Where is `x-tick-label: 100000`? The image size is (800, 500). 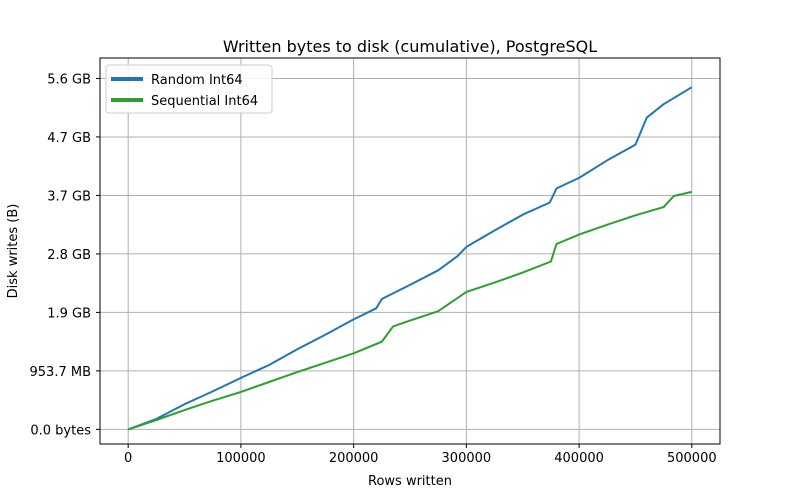 x-tick-label: 100000 is located at coordinates (241, 458).